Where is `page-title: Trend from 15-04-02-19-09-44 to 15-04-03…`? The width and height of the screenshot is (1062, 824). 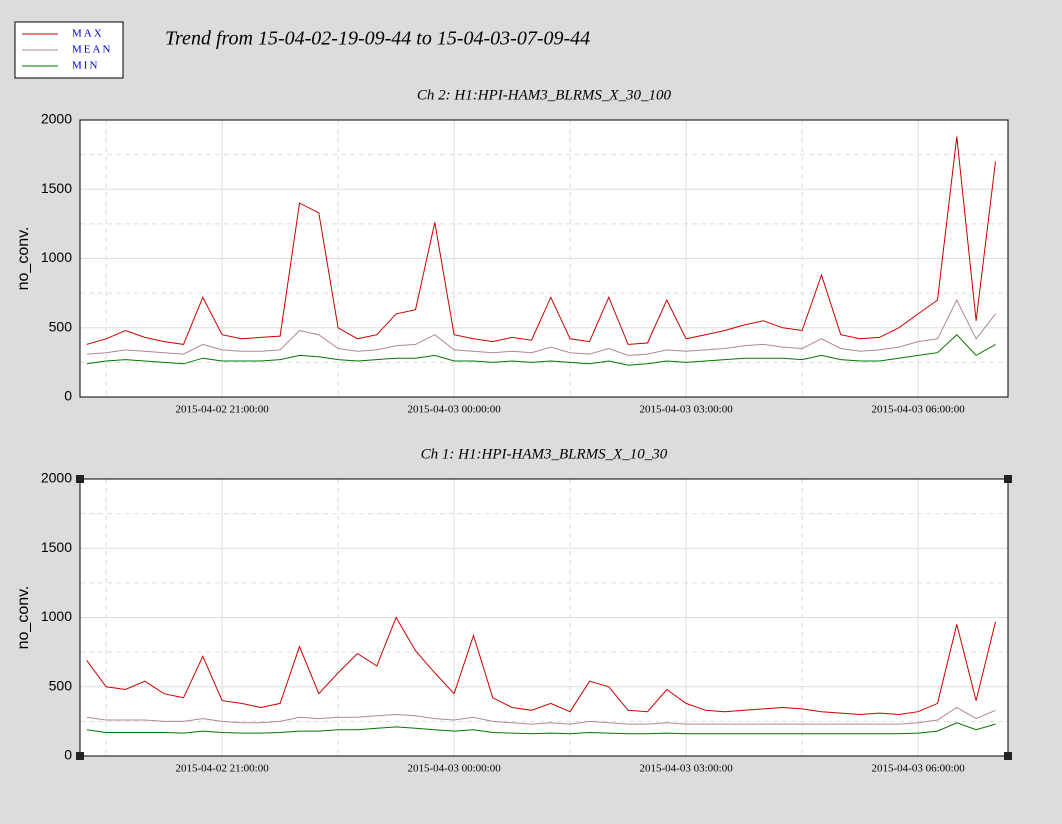 page-title: Trend from 15-04-02-19-09-44 to 15-04-03… is located at coordinates (377, 39).